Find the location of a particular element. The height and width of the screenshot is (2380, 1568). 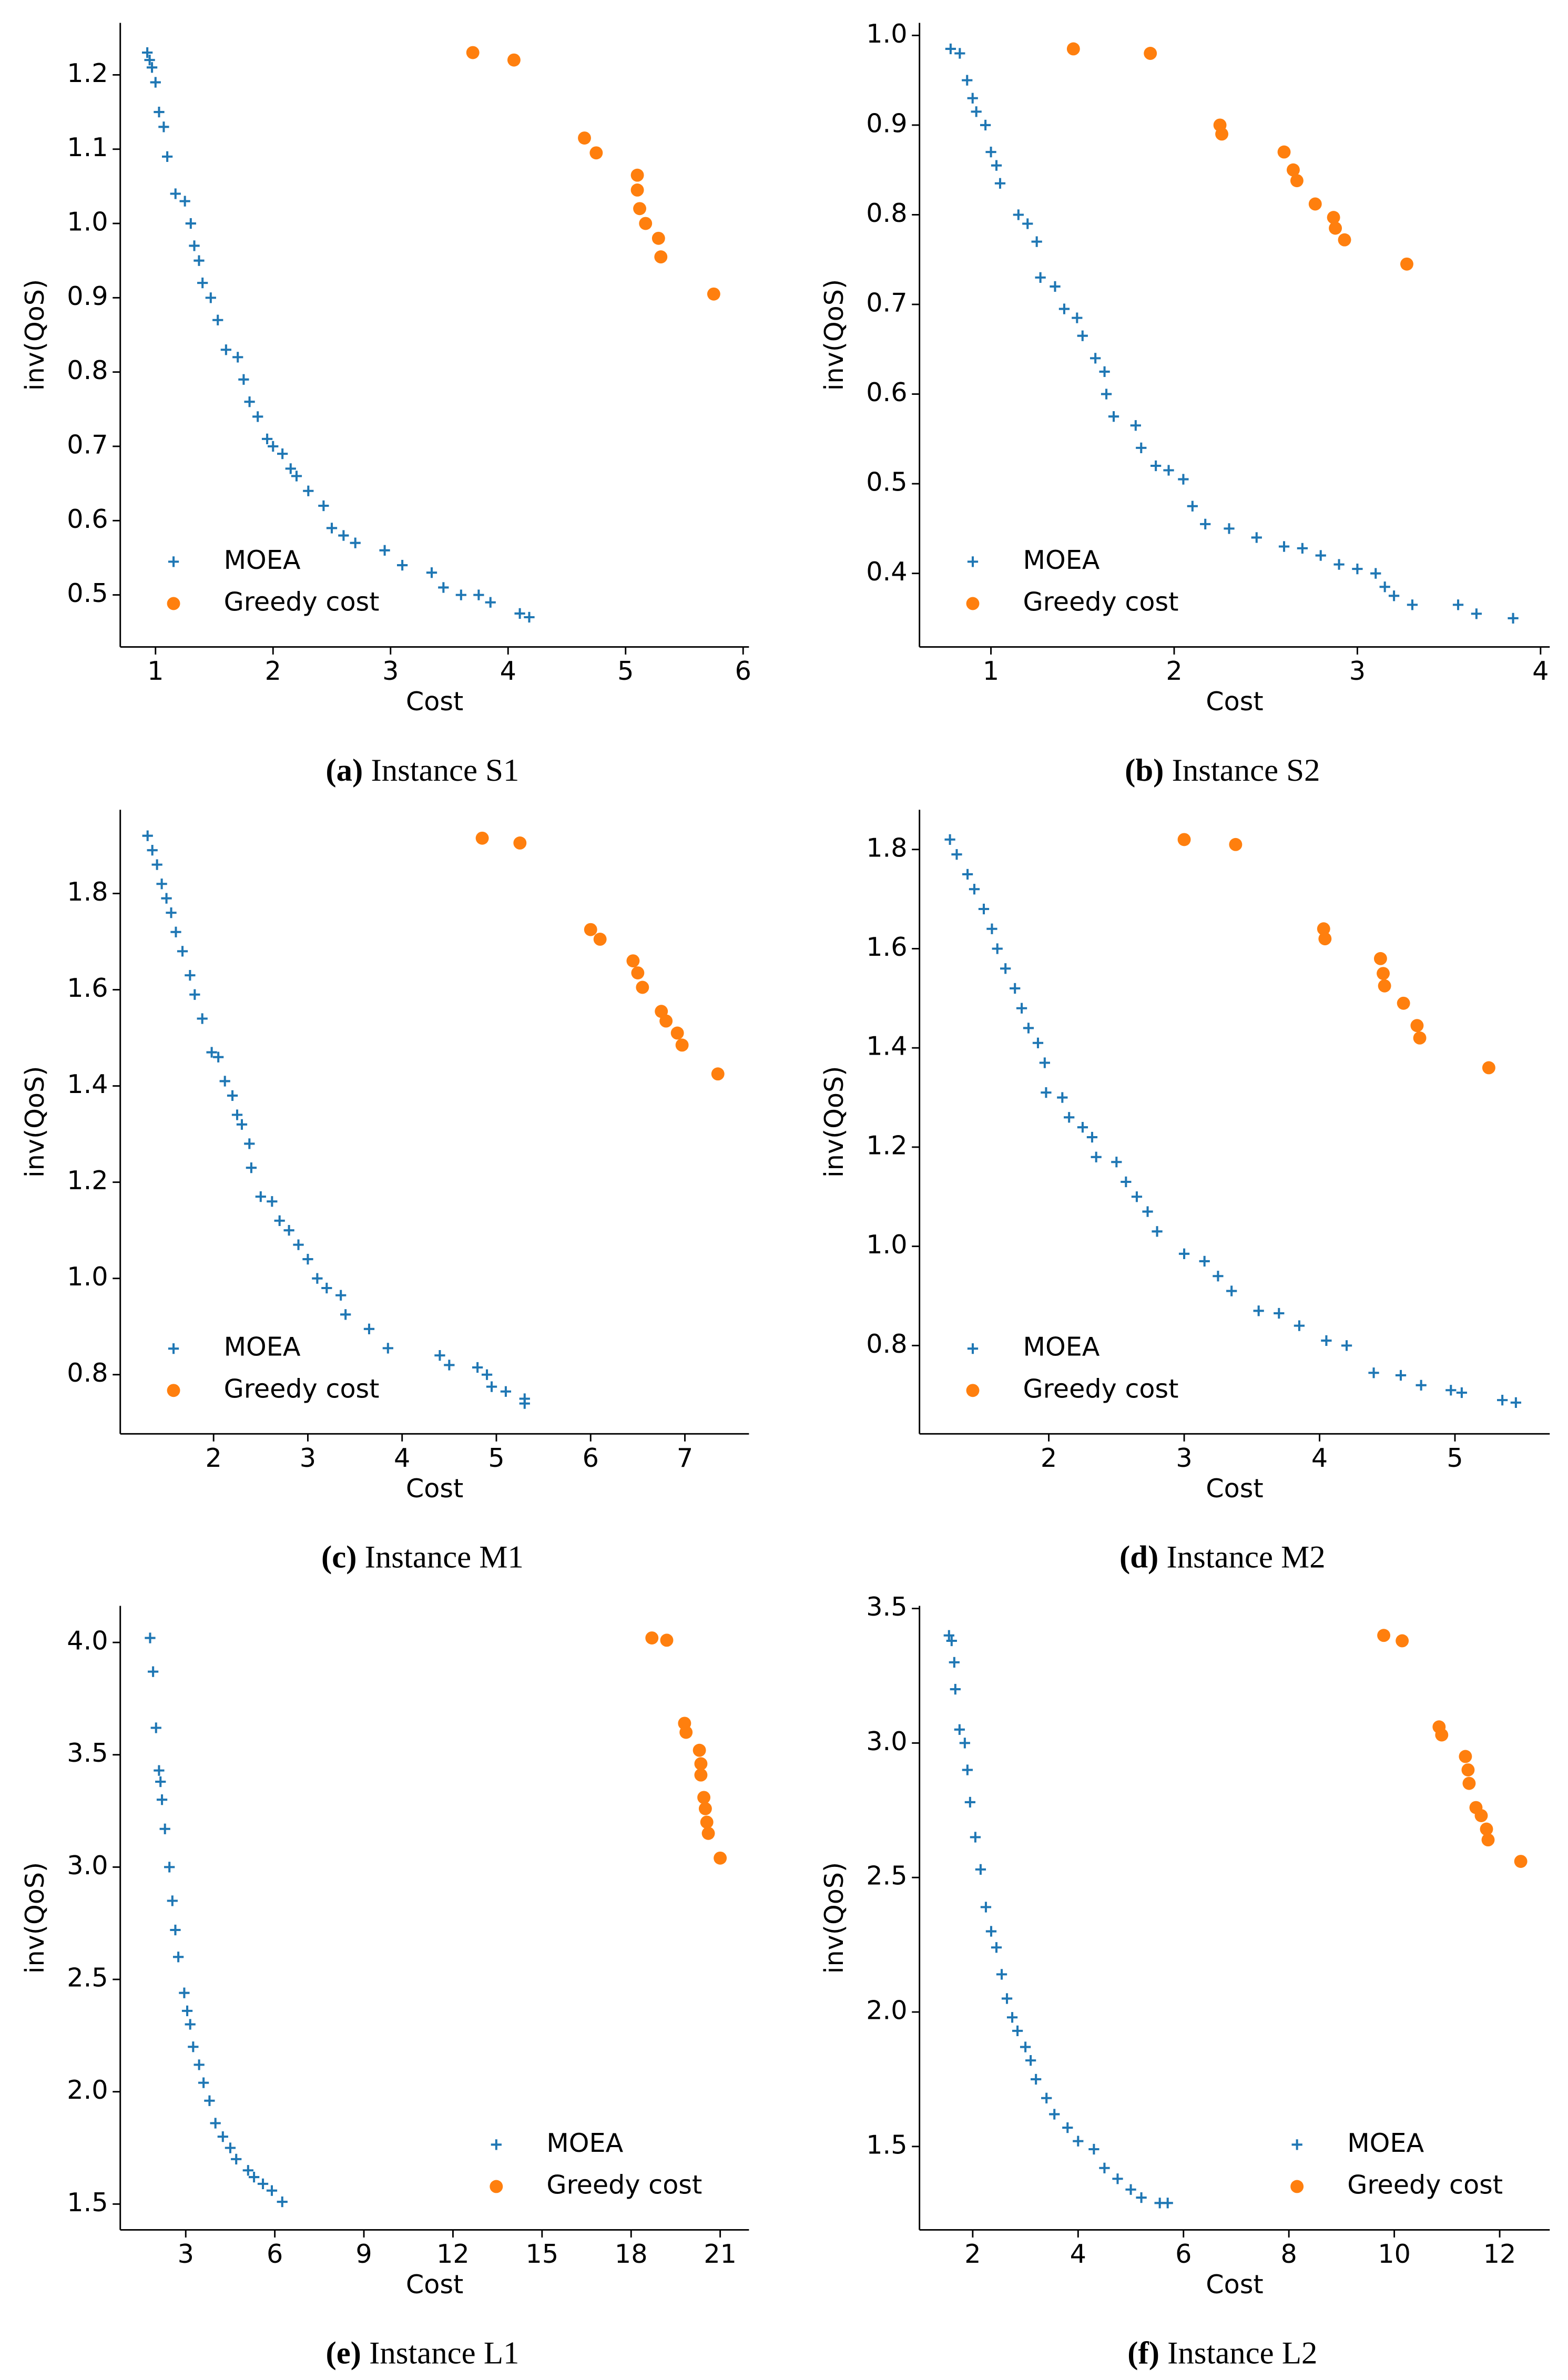

y-tick-label: 3.5 is located at coordinates (87, 1753).